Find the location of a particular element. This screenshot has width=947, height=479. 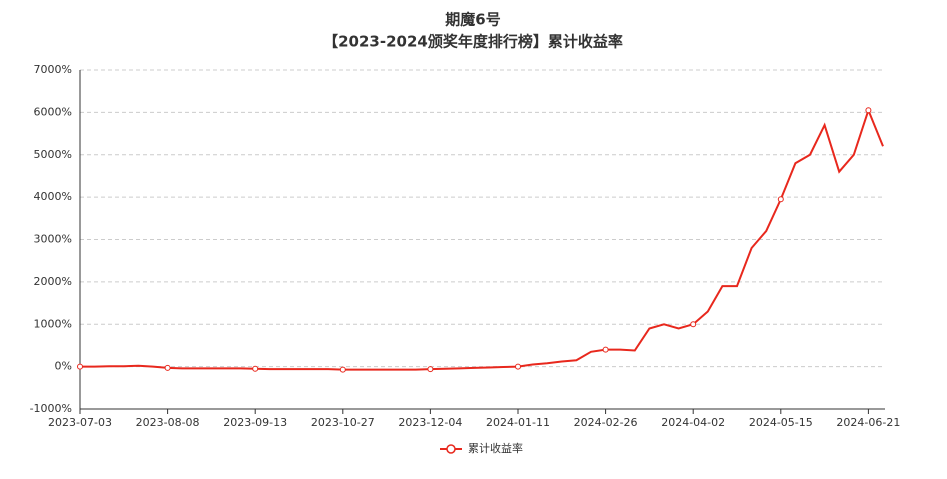

legend-label: 累计收益率 is located at coordinates (495, 448).